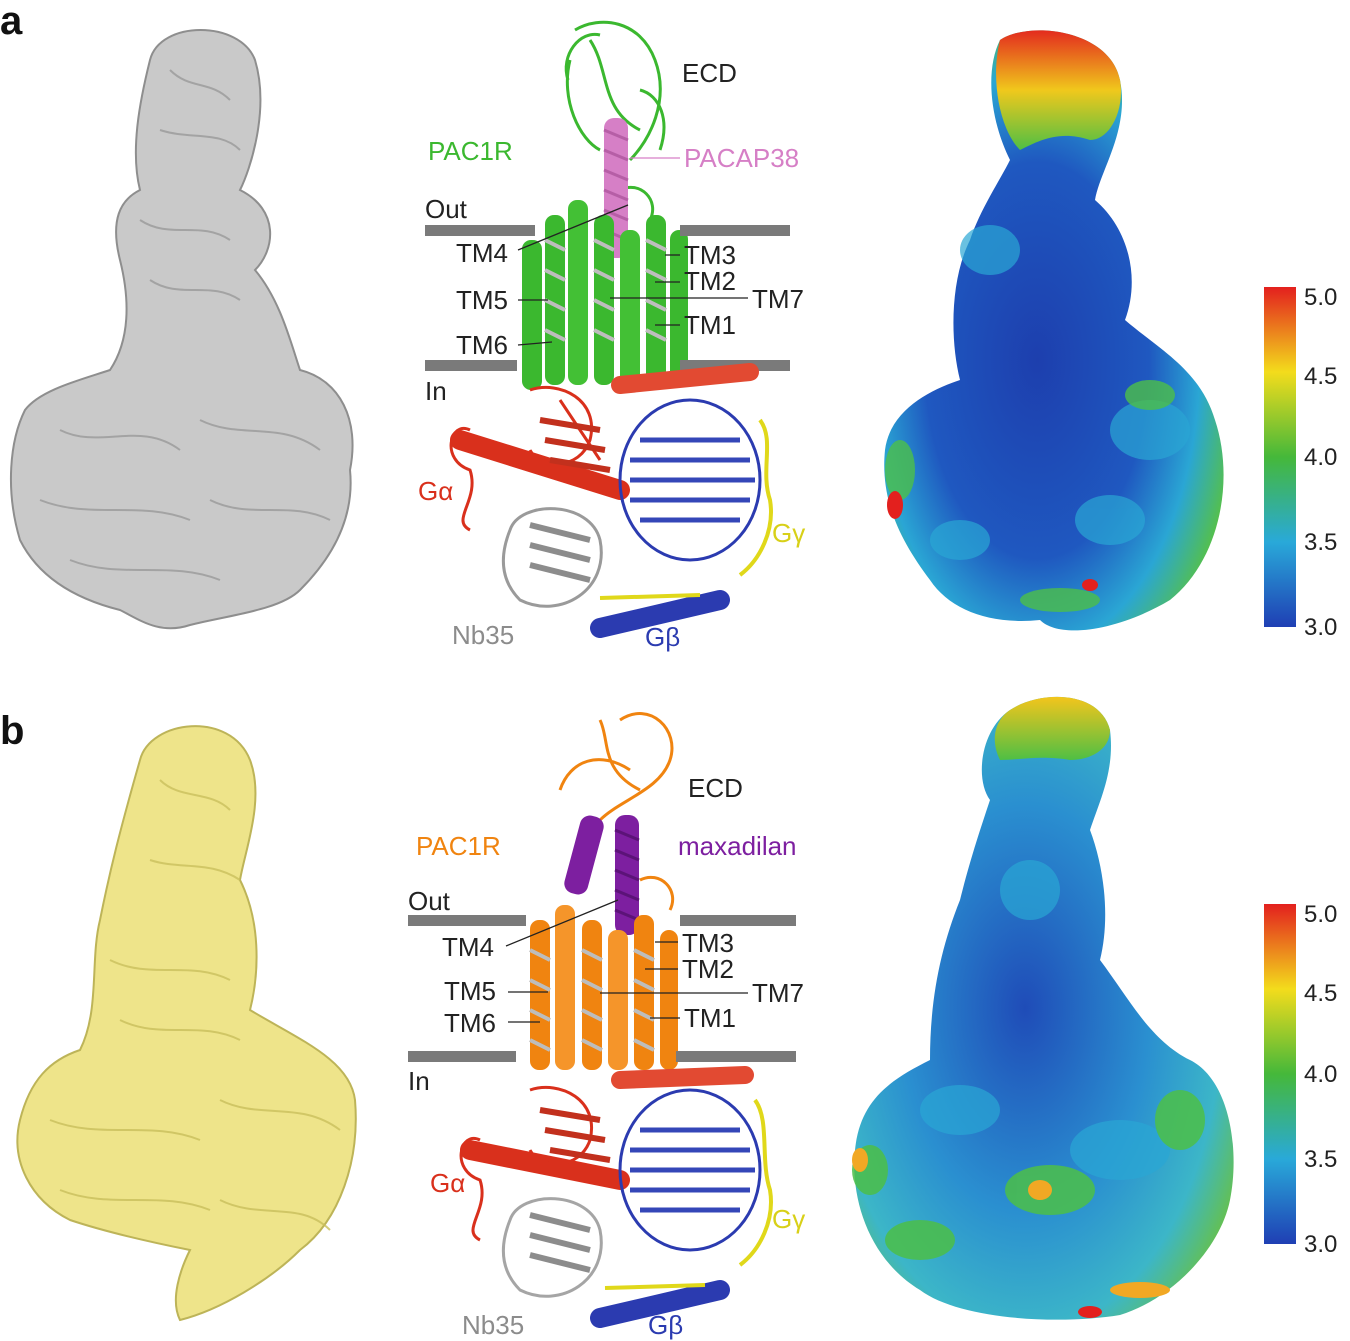  I want to click on tm7-label-a: TM7, so click(778, 299).